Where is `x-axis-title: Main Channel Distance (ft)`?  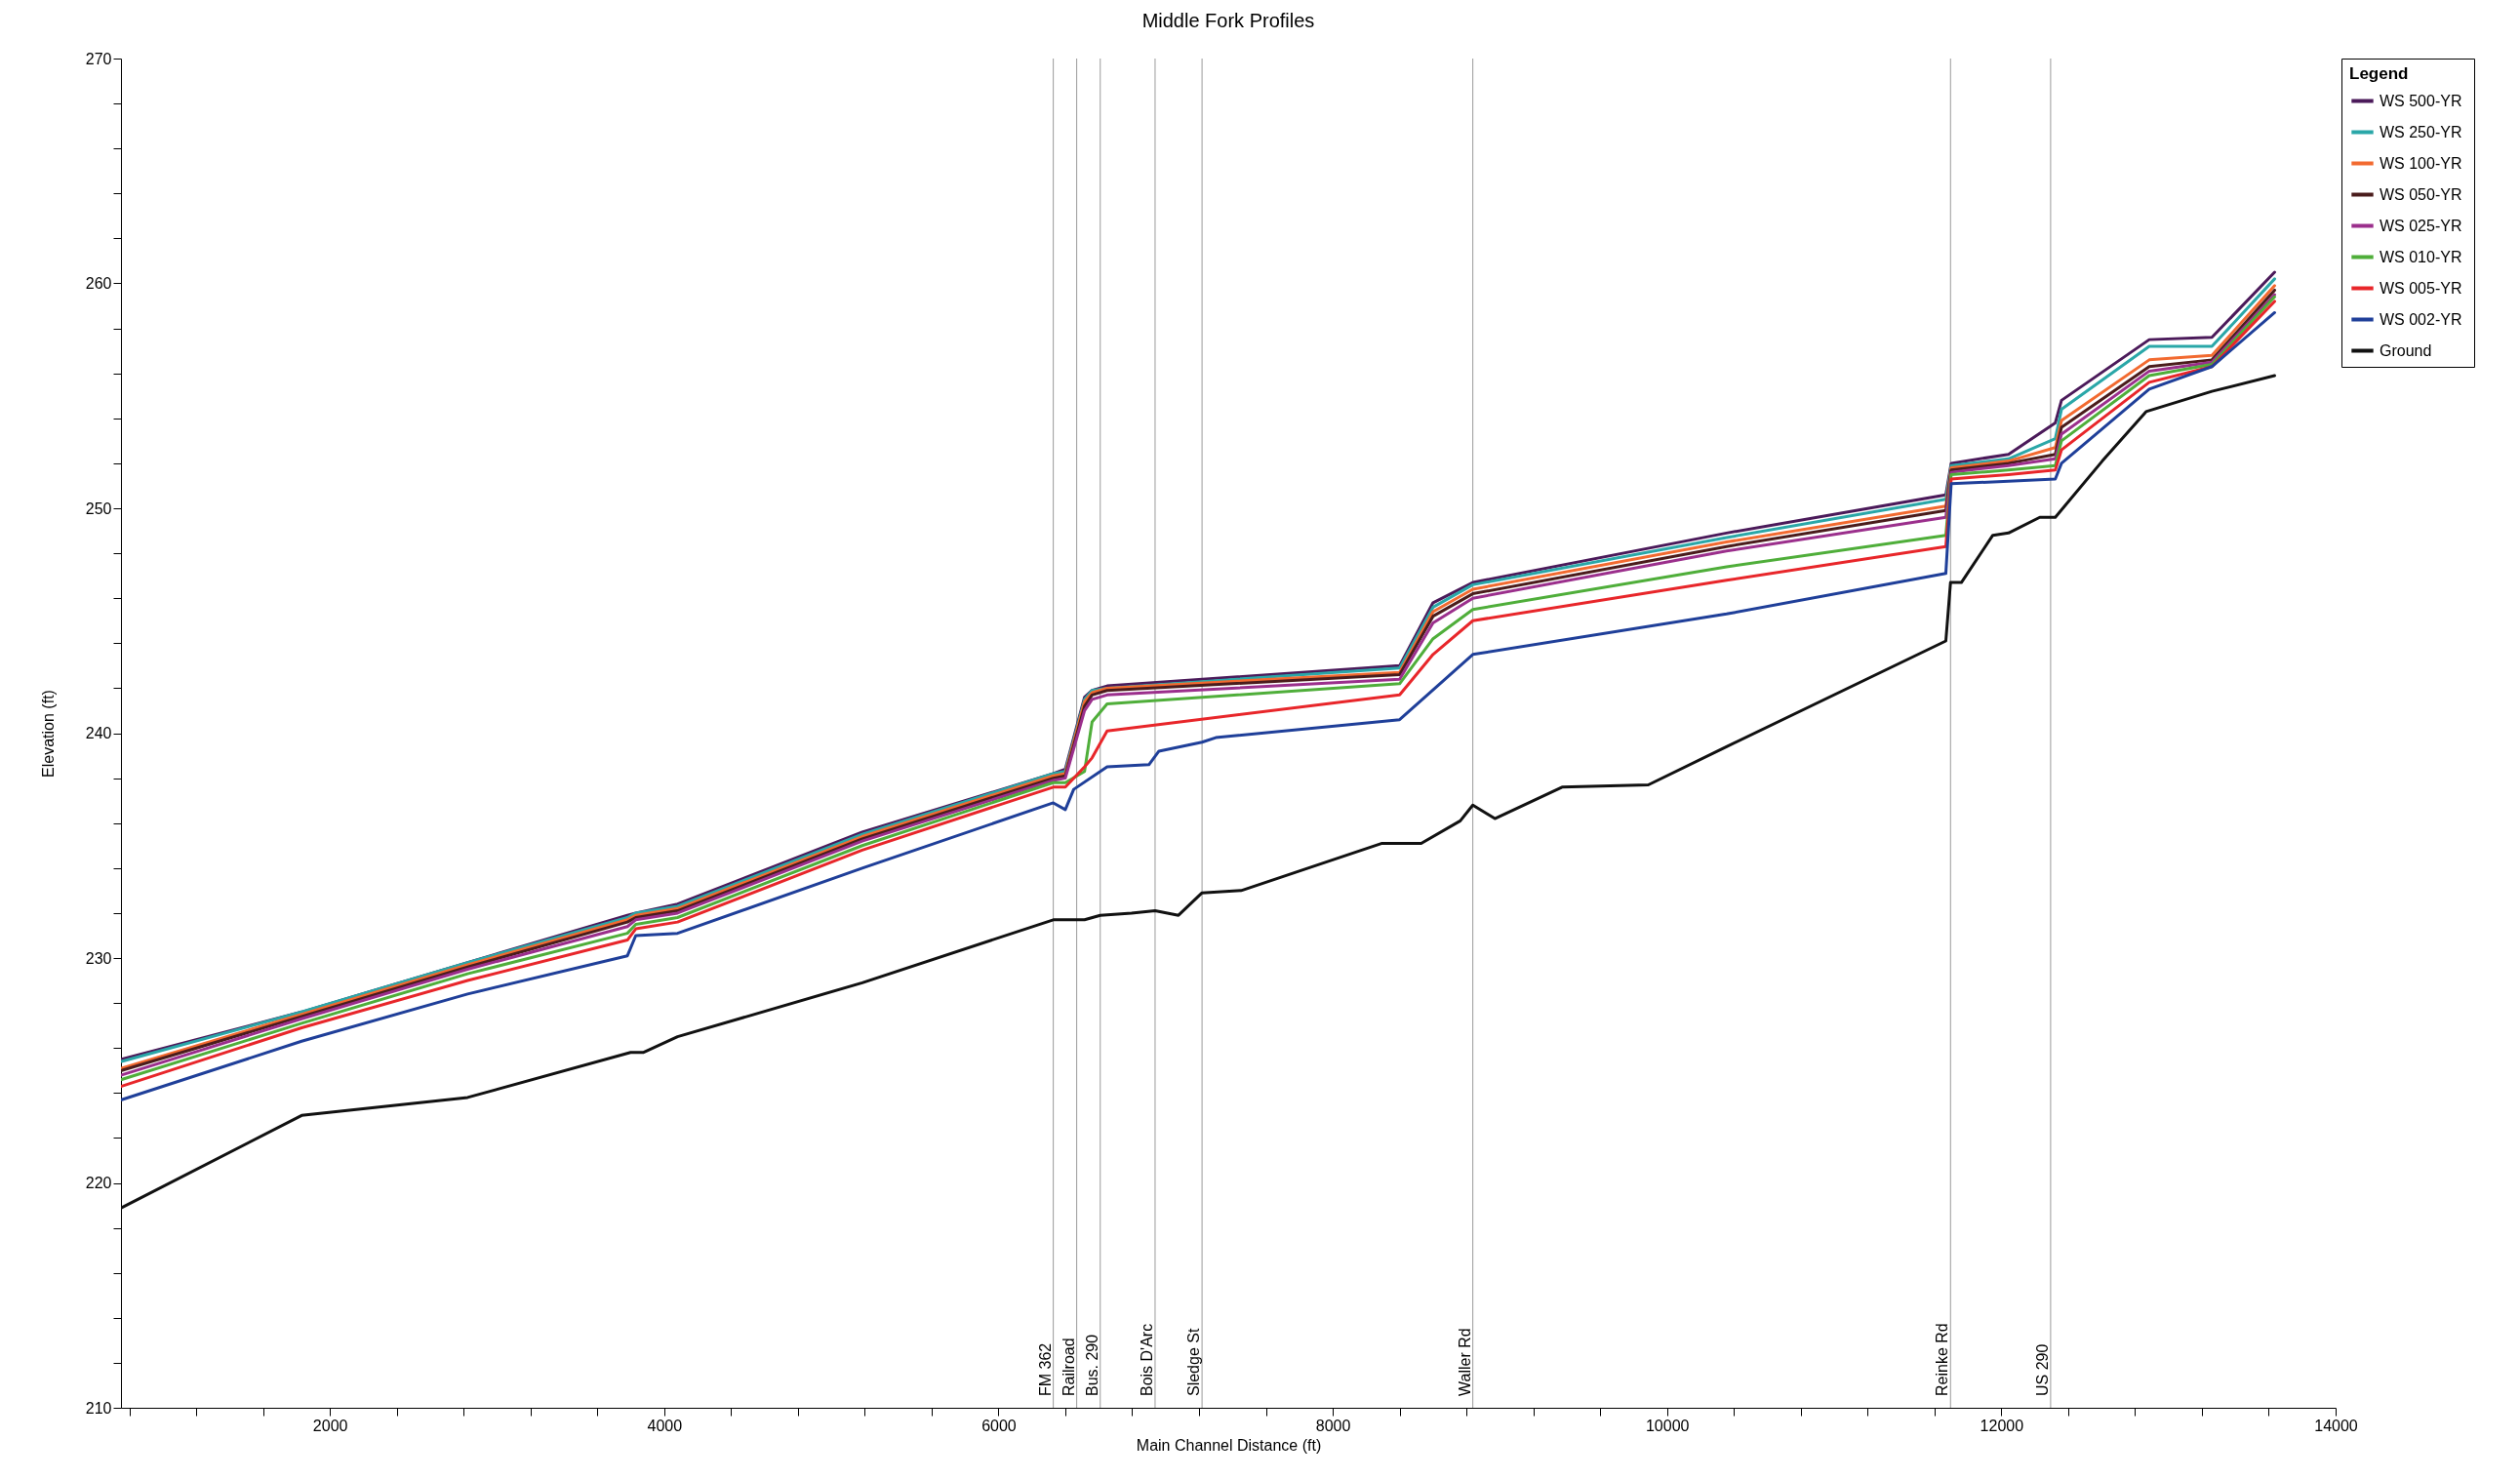
x-axis-title: Main Channel Distance (ft) is located at coordinates (1229, 1445).